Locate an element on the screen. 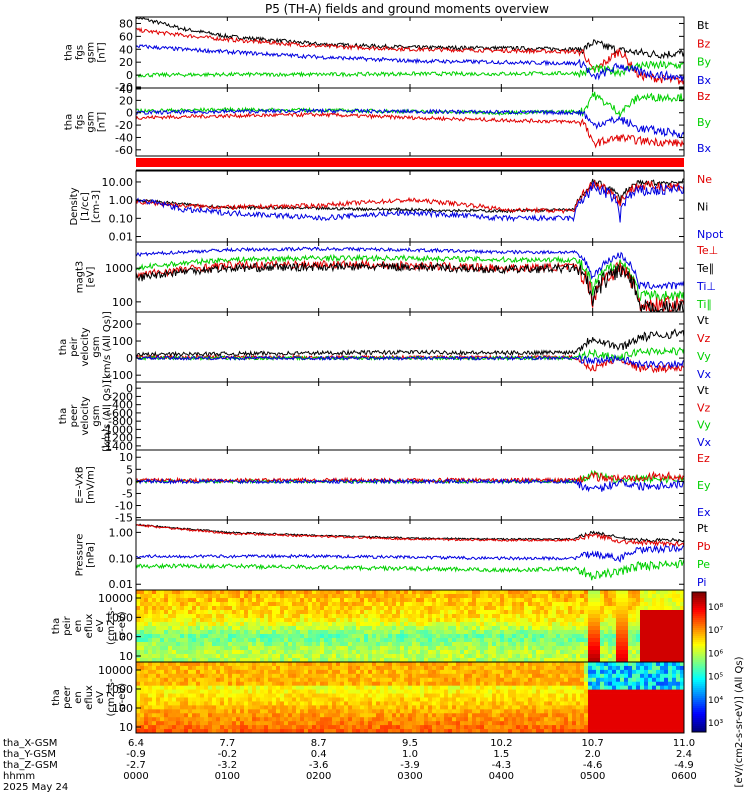  status-bar is located at coordinates (410, 162).